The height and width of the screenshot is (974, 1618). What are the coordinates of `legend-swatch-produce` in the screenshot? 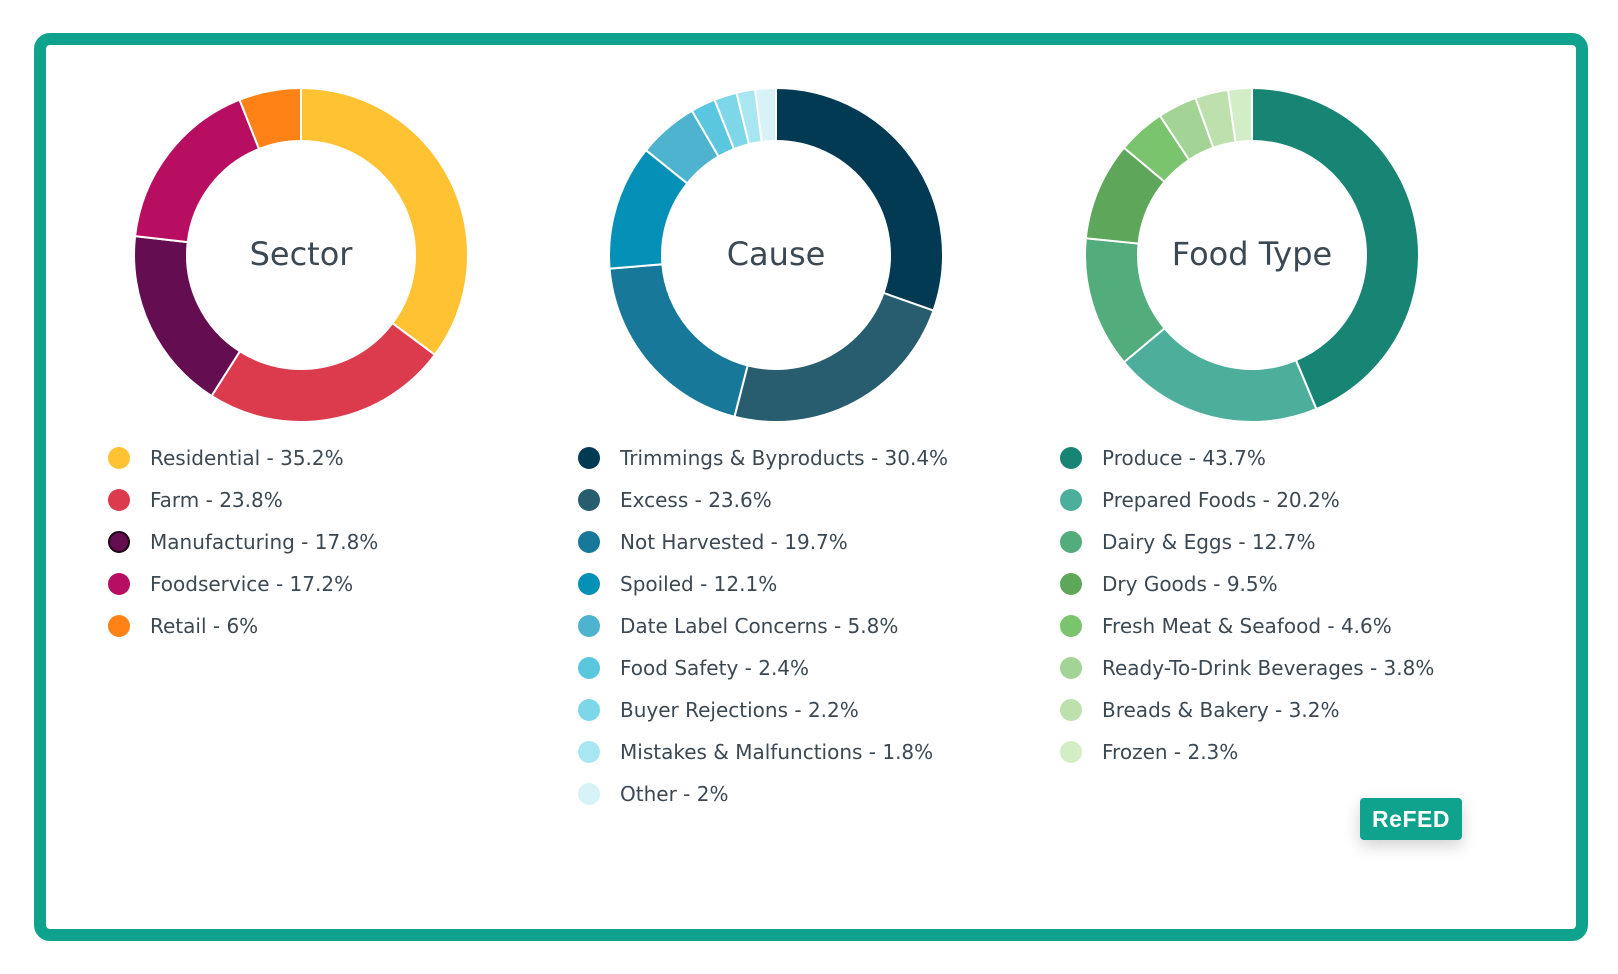 It's located at (1071, 458).